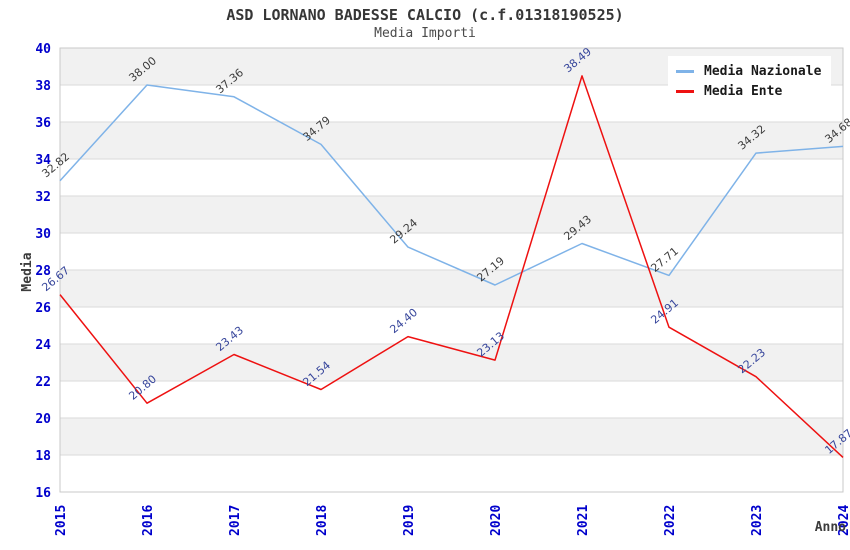 The image size is (850, 550). I want to click on x-tick-label: 2018, so click(322, 520).